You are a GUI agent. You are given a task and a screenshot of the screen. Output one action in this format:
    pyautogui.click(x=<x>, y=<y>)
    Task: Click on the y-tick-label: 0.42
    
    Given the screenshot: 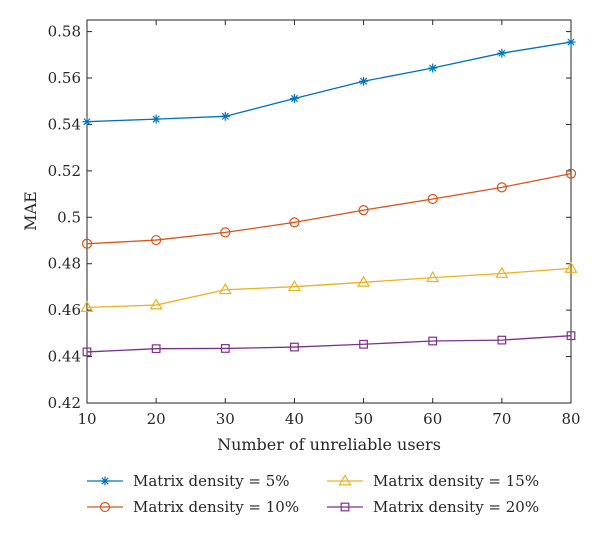 What is the action you would take?
    pyautogui.click(x=64, y=403)
    